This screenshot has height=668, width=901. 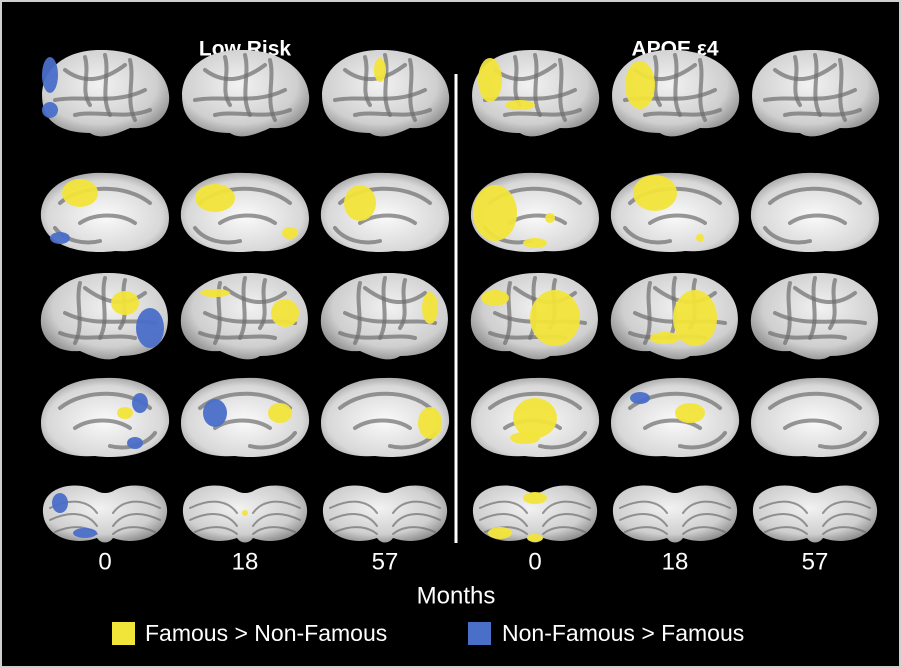 What do you see at coordinates (623, 633) in the screenshot?
I see `legend-label: Non-Famous > Famous` at bounding box center [623, 633].